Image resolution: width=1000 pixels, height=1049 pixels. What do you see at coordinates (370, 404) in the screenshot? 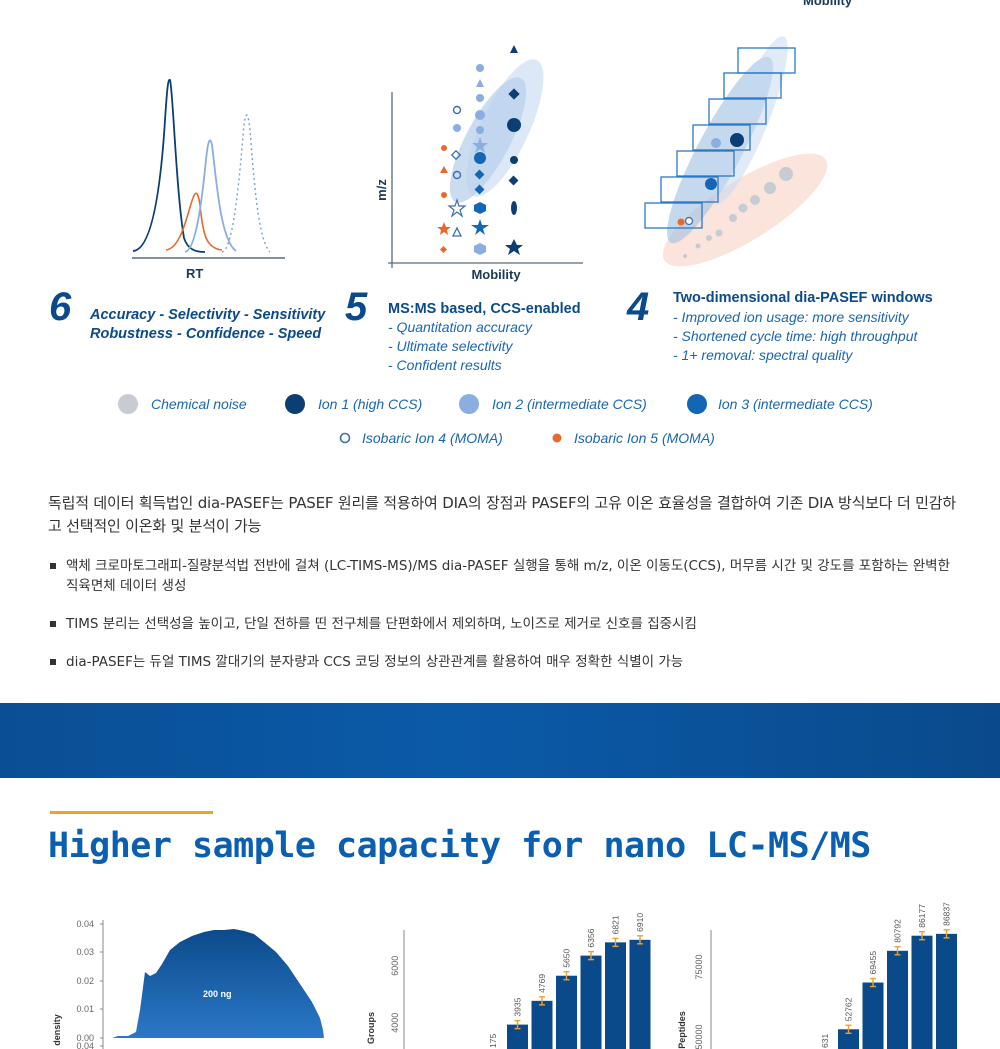
I see `legend-label: Ion 1 (high CCS)` at bounding box center [370, 404].